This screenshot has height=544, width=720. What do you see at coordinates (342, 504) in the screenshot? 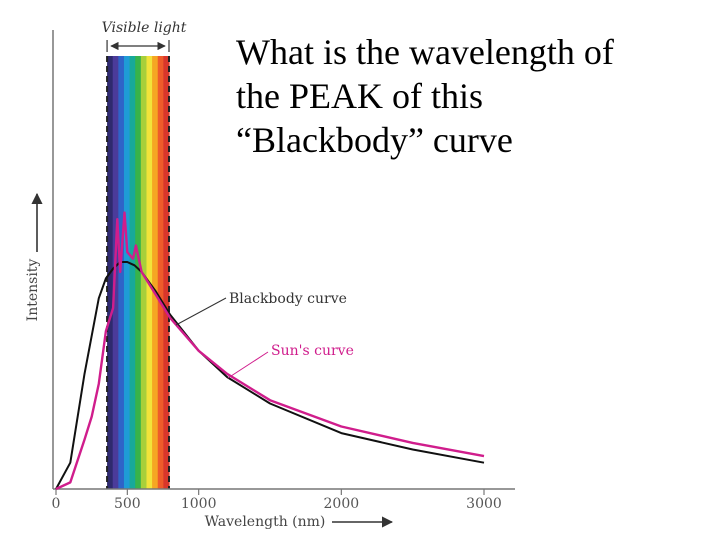
I see `x-tick-label: 2000` at bounding box center [342, 504].